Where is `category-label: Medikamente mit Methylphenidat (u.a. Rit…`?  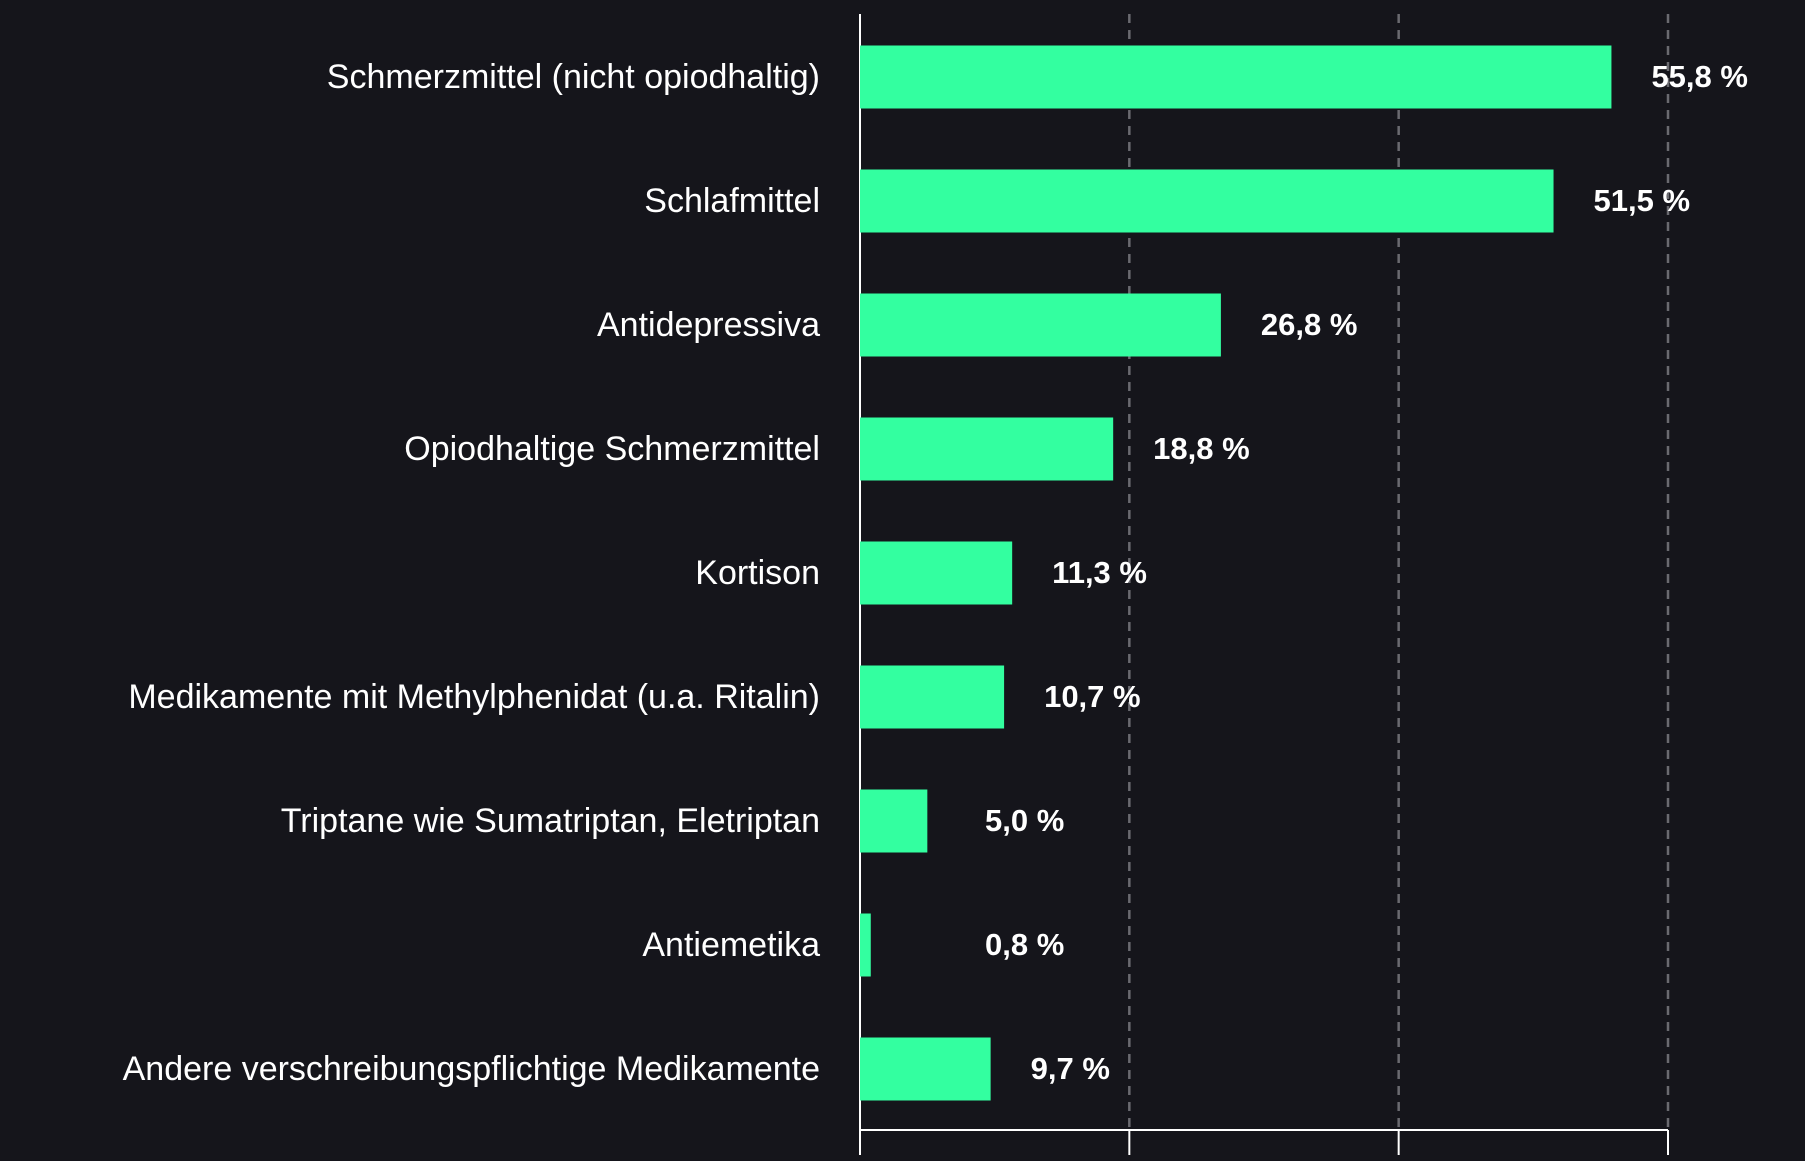
category-label: Medikamente mit Methylphenidat (u.a. Rit… is located at coordinates (474, 697).